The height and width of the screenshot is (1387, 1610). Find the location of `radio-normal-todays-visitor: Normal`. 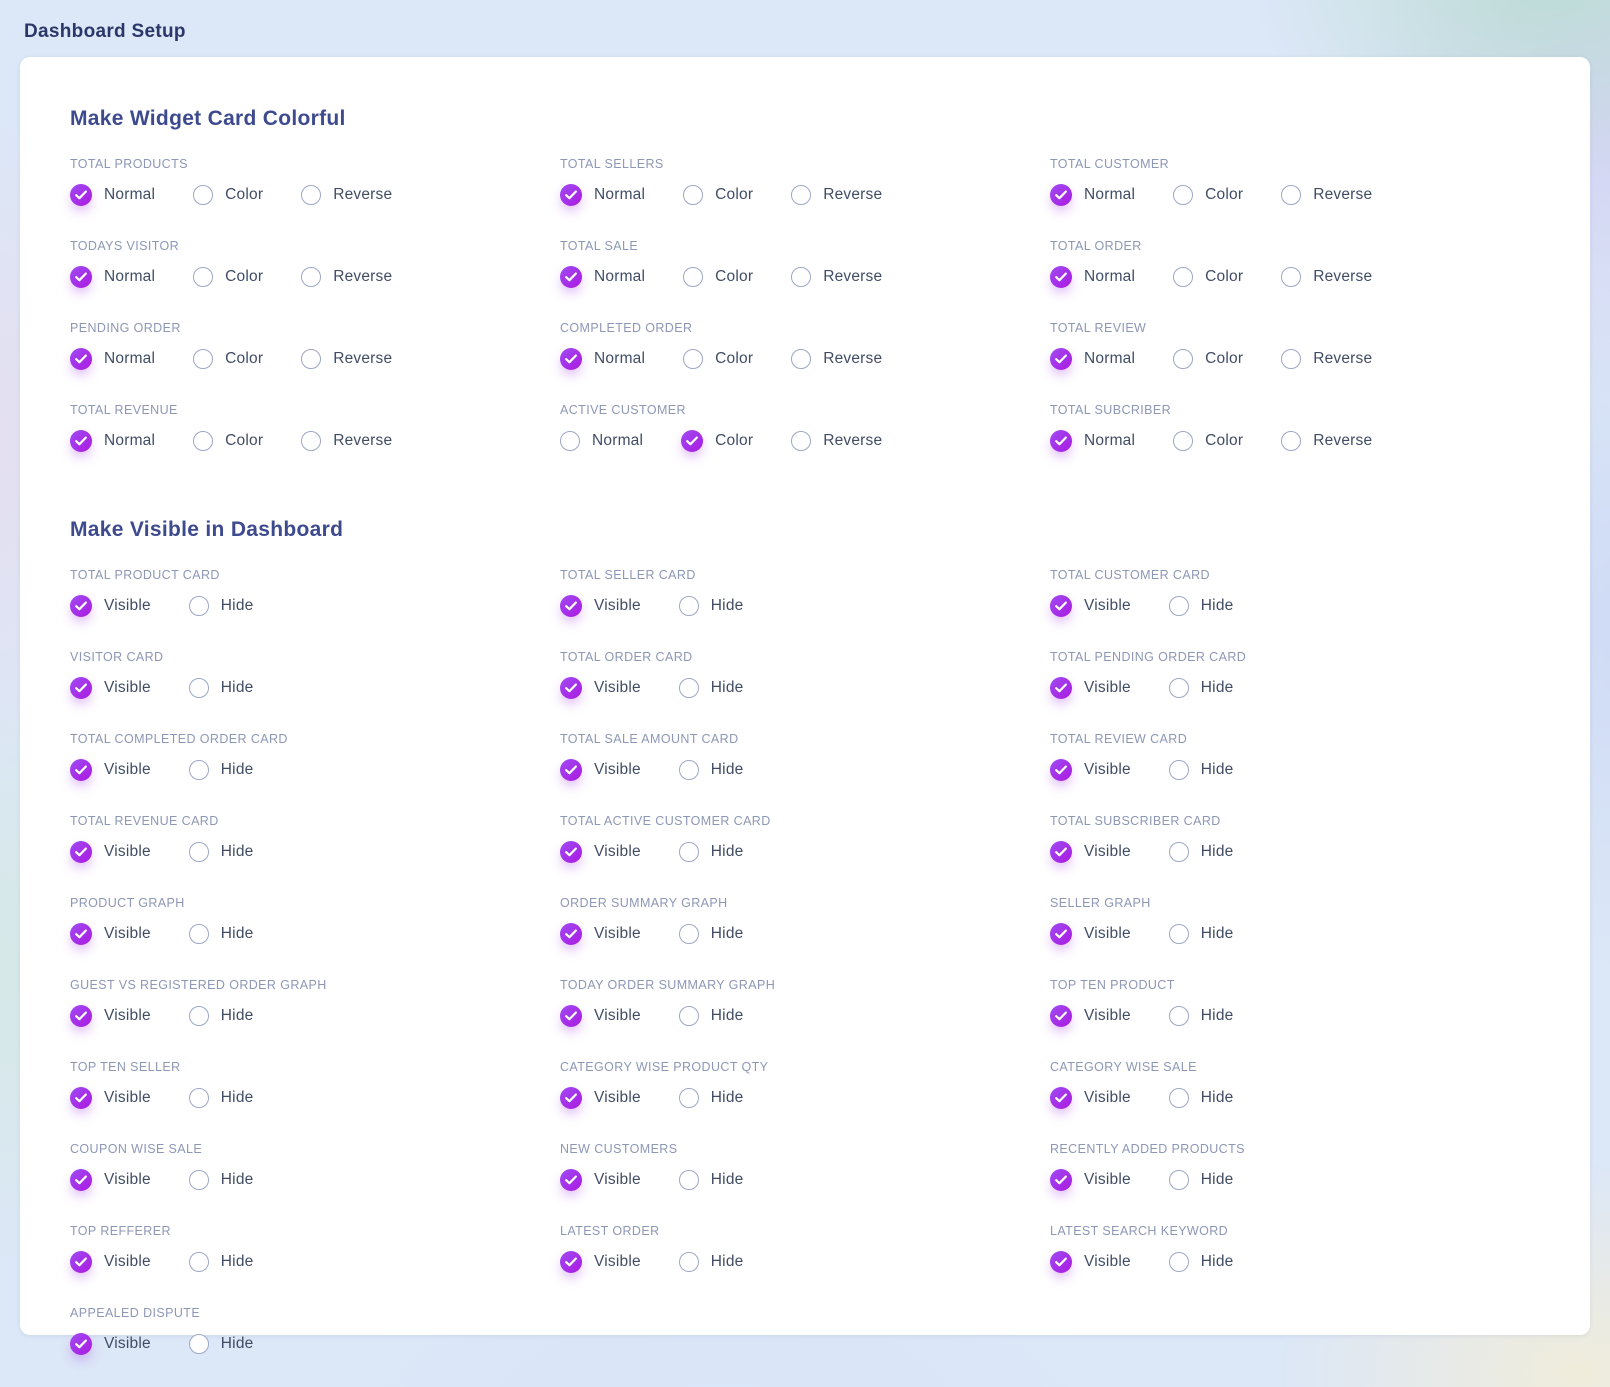

radio-normal-todays-visitor: Normal is located at coordinates (112, 277).